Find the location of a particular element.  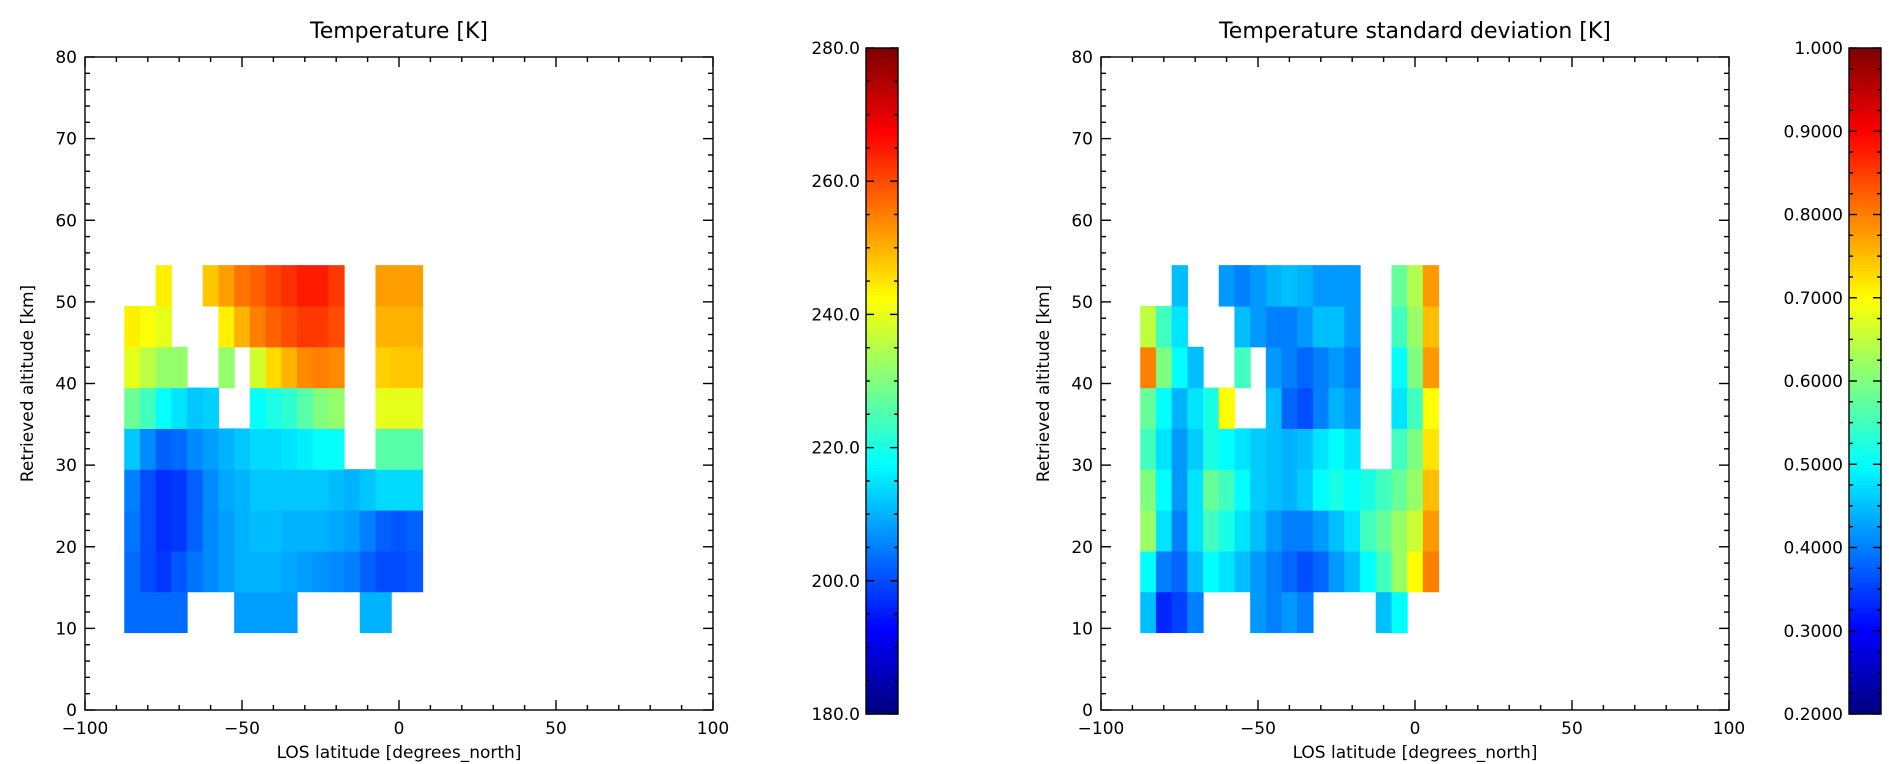

y-tick-label: 70 is located at coordinates (66, 140).